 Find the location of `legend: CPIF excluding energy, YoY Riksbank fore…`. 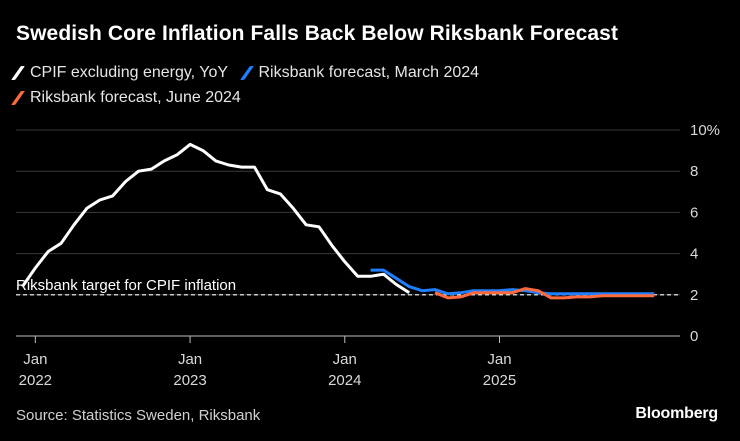

legend: CPIF excluding energy, YoY Riksbank fore… is located at coordinates (293, 87).